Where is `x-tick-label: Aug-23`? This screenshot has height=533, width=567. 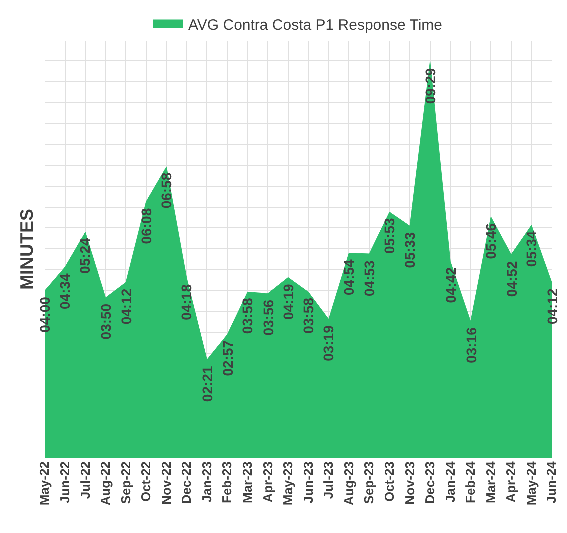
x-tick-label: Aug-23 is located at coordinates (348, 484).